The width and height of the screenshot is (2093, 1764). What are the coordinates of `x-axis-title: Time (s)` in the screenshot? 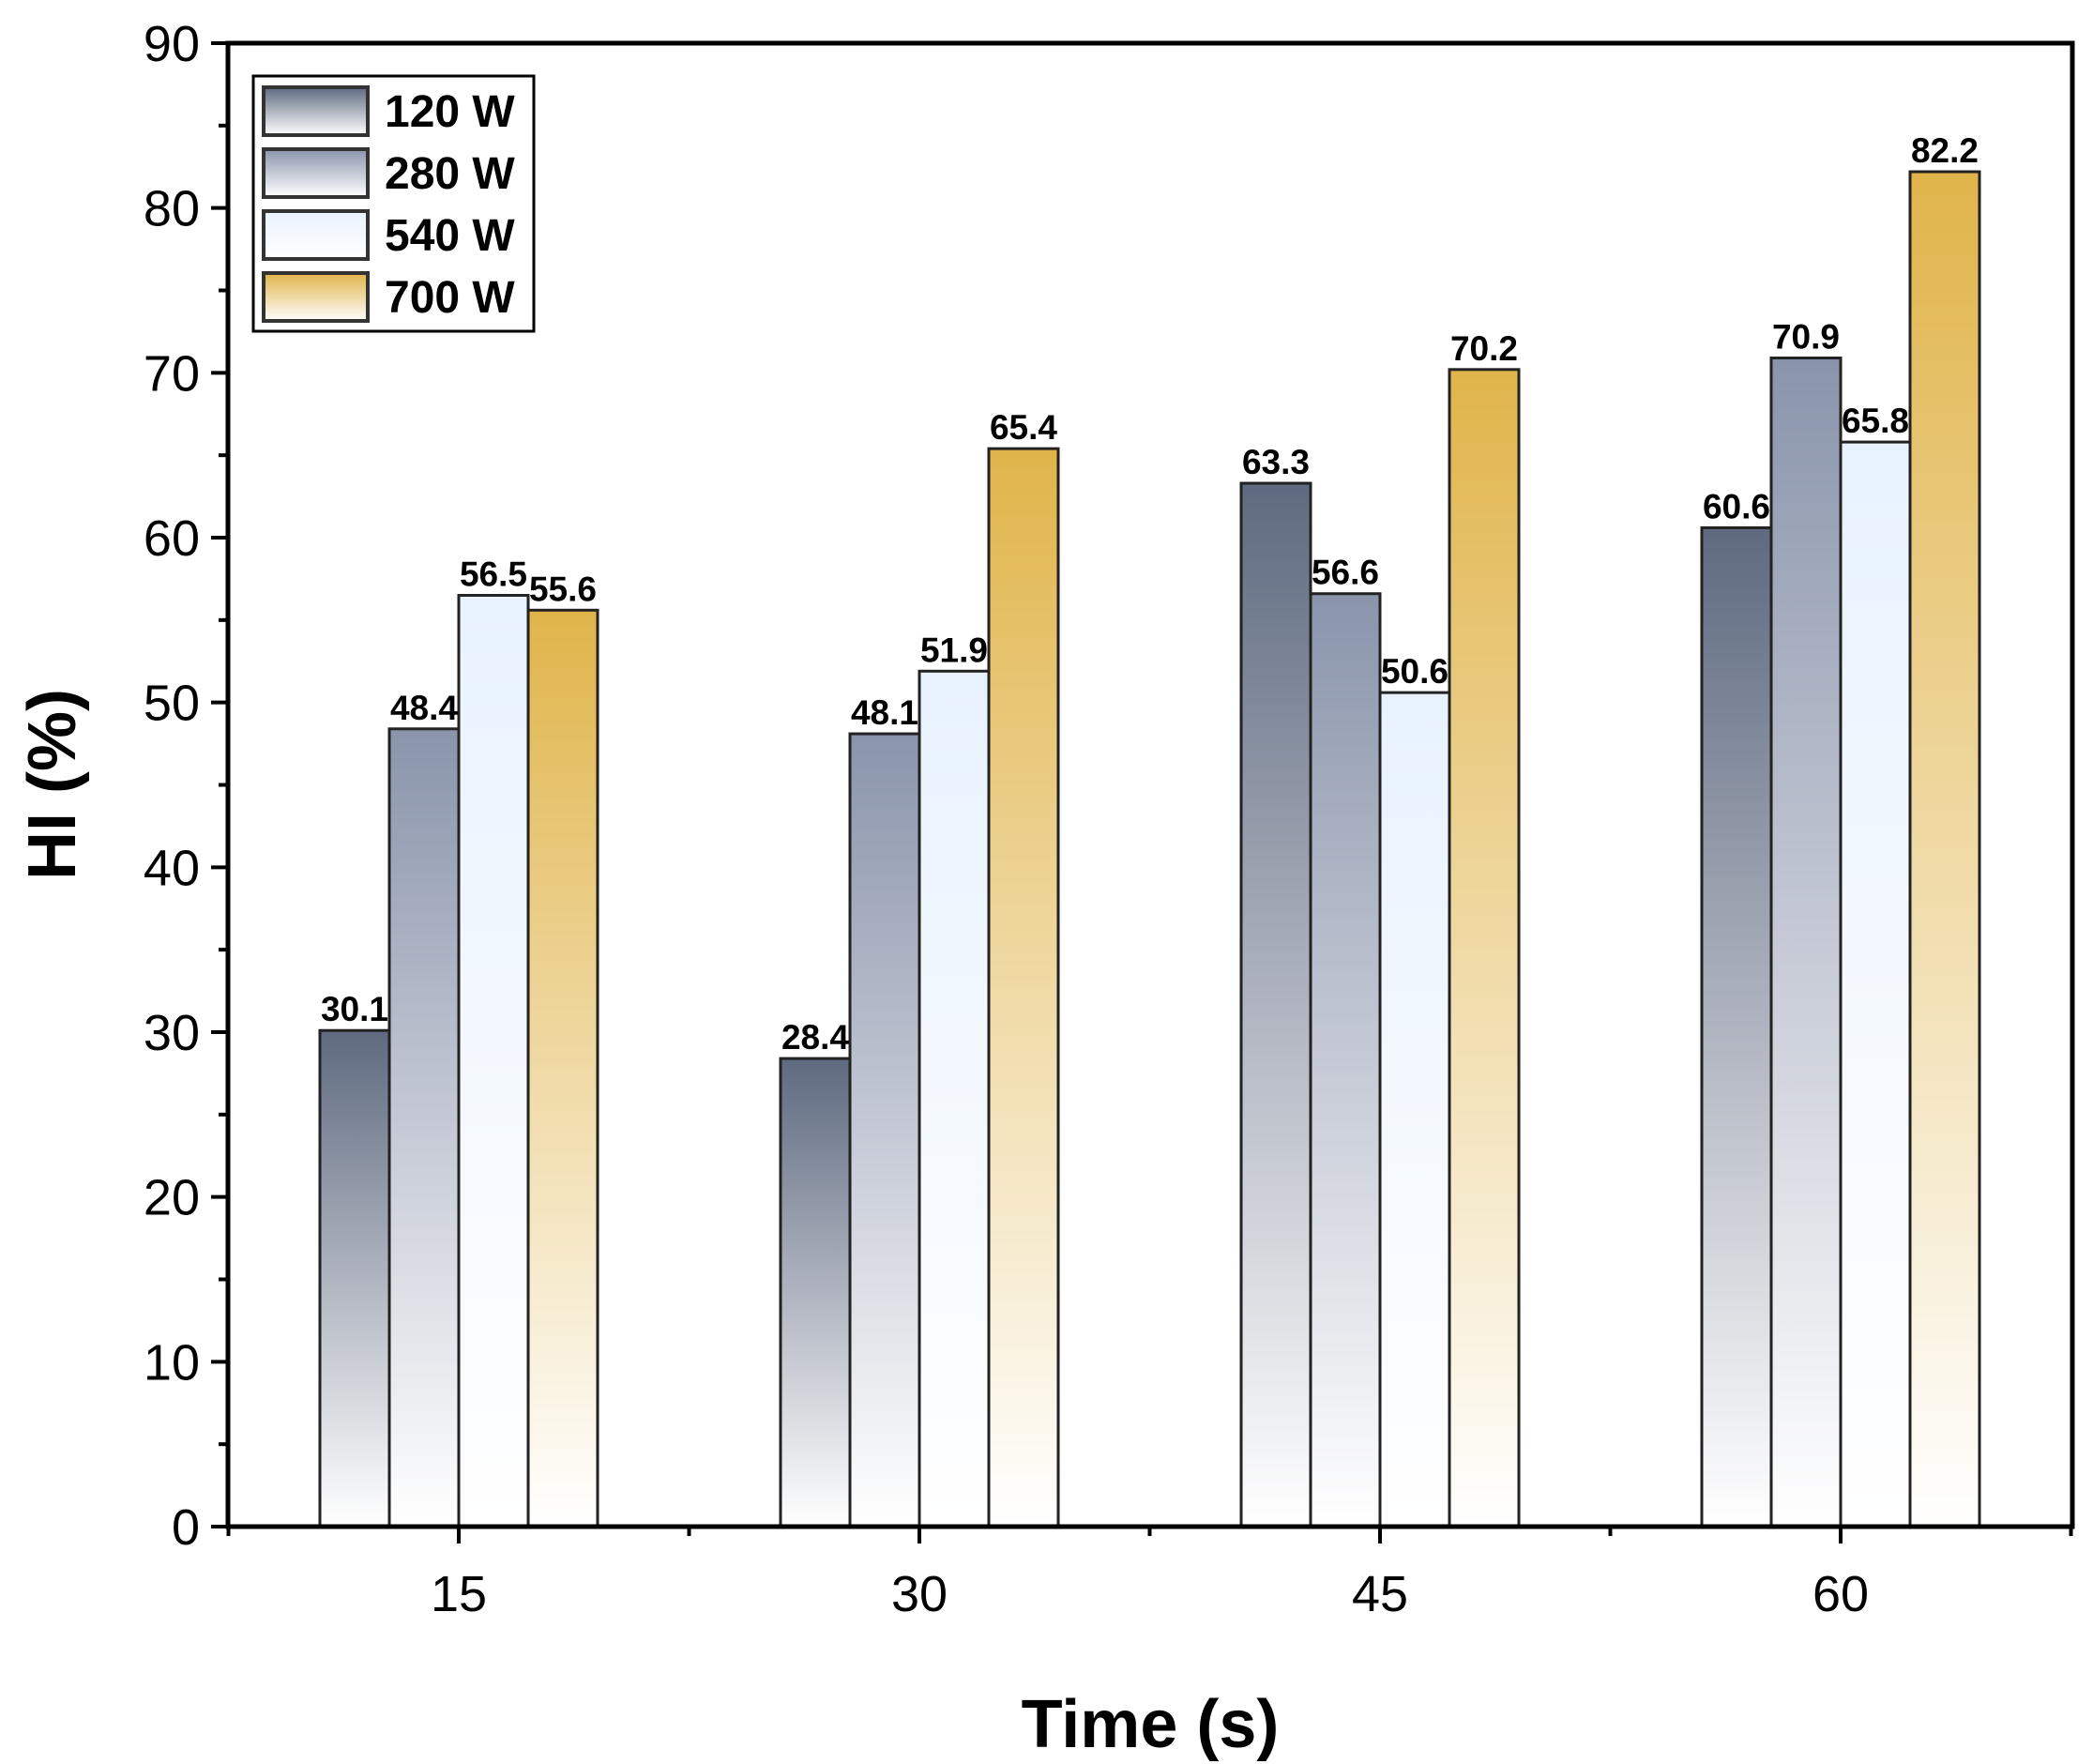 It's located at (1151, 1724).